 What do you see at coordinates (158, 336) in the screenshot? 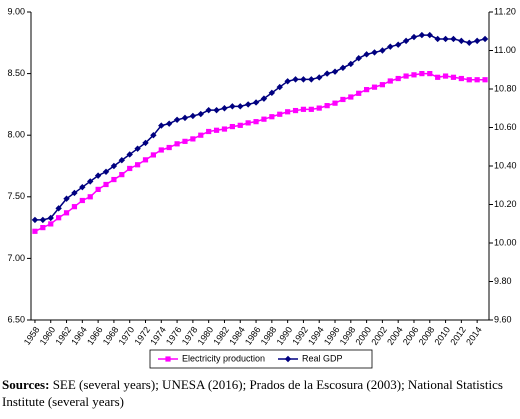
I see `x-tick-label: 1974` at bounding box center [158, 336].